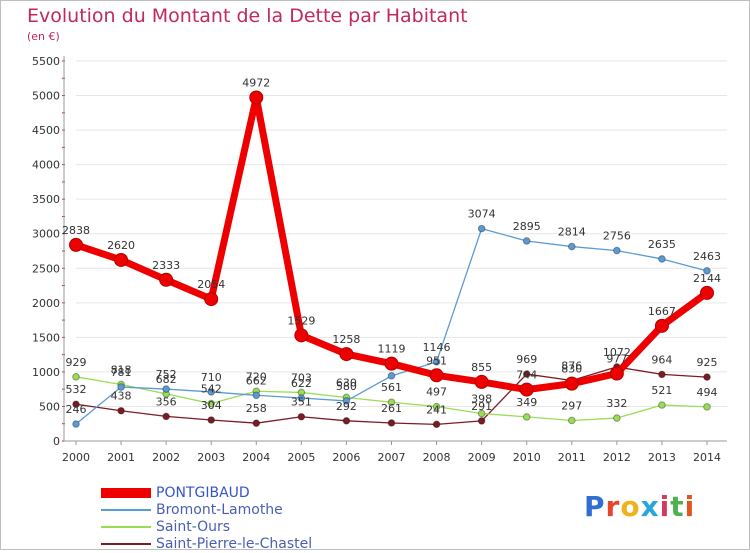  I want to click on data-label: 2838, so click(76, 230).